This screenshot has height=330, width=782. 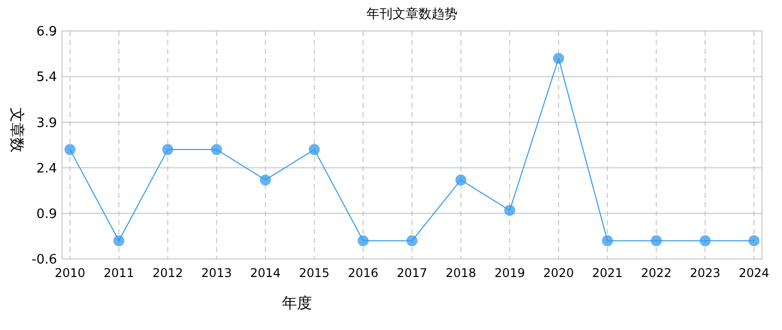 What do you see at coordinates (46, 214) in the screenshot?
I see `y-tick-label: 0.9` at bounding box center [46, 214].